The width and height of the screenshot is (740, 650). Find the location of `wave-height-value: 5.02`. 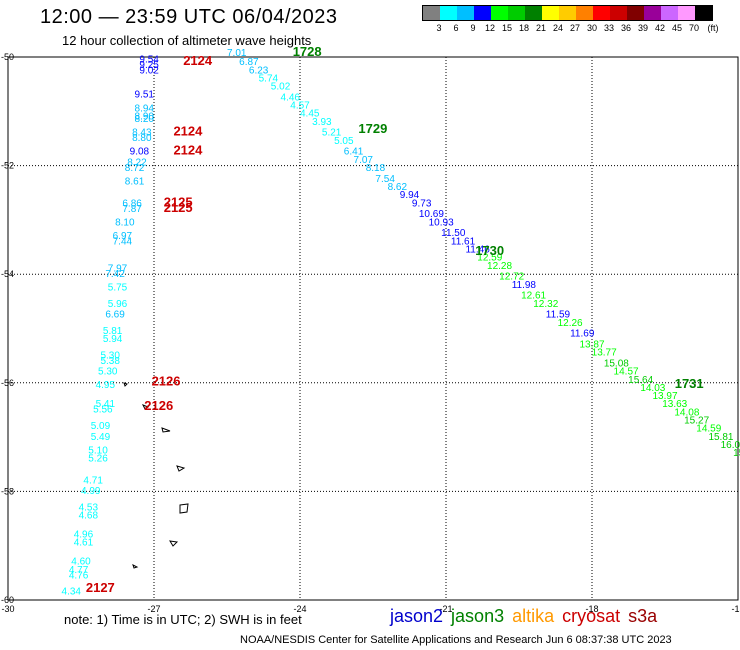

wave-height-value: 5.02 is located at coordinates (281, 87).